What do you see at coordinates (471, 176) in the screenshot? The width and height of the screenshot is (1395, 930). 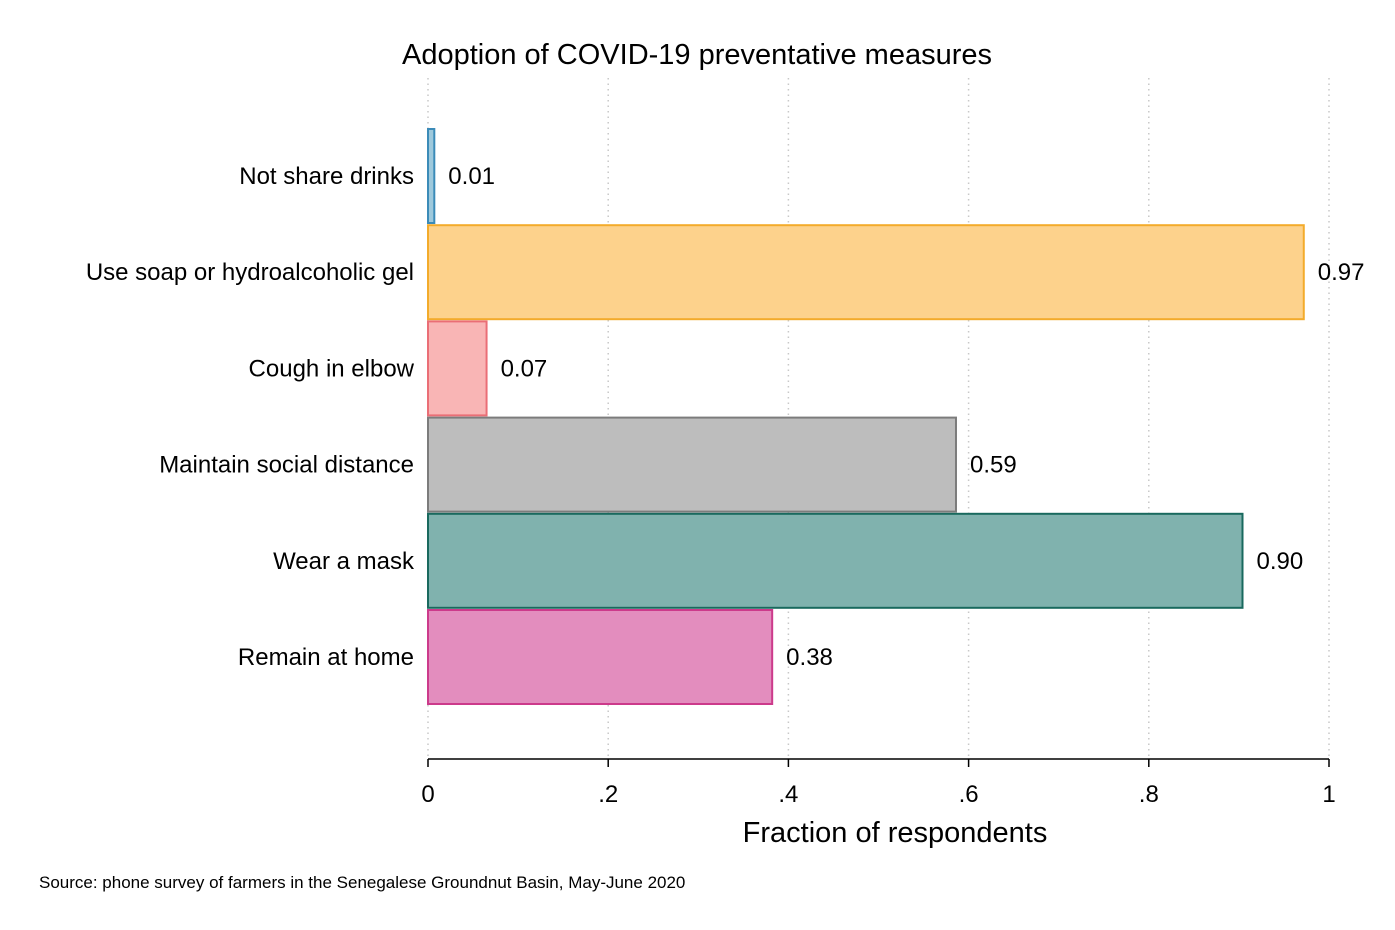 I see `value-label: 0.01` at bounding box center [471, 176].